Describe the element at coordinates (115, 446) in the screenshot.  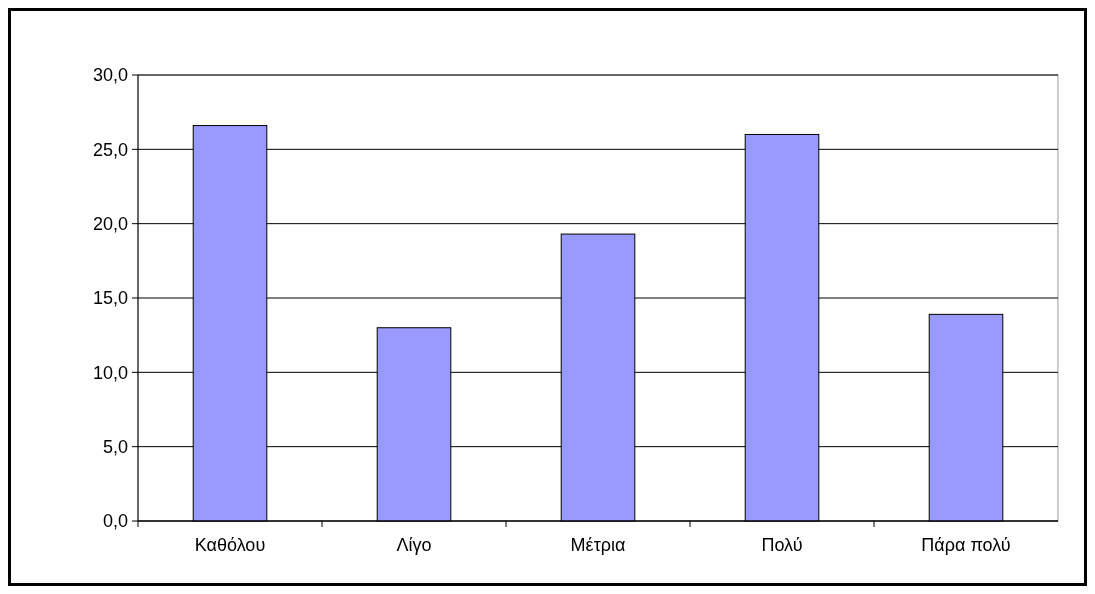
I see `y-tick-label: 5,0` at that location.